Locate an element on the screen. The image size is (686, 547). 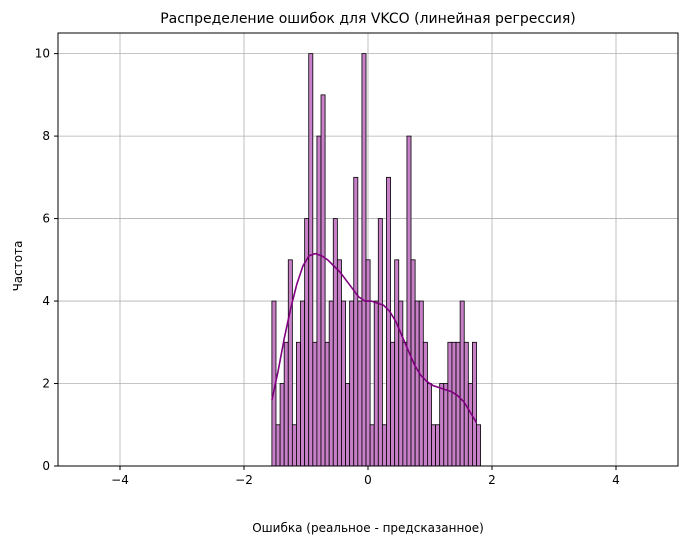
y-tick-label-4: 8 is located at coordinates (46, 136).